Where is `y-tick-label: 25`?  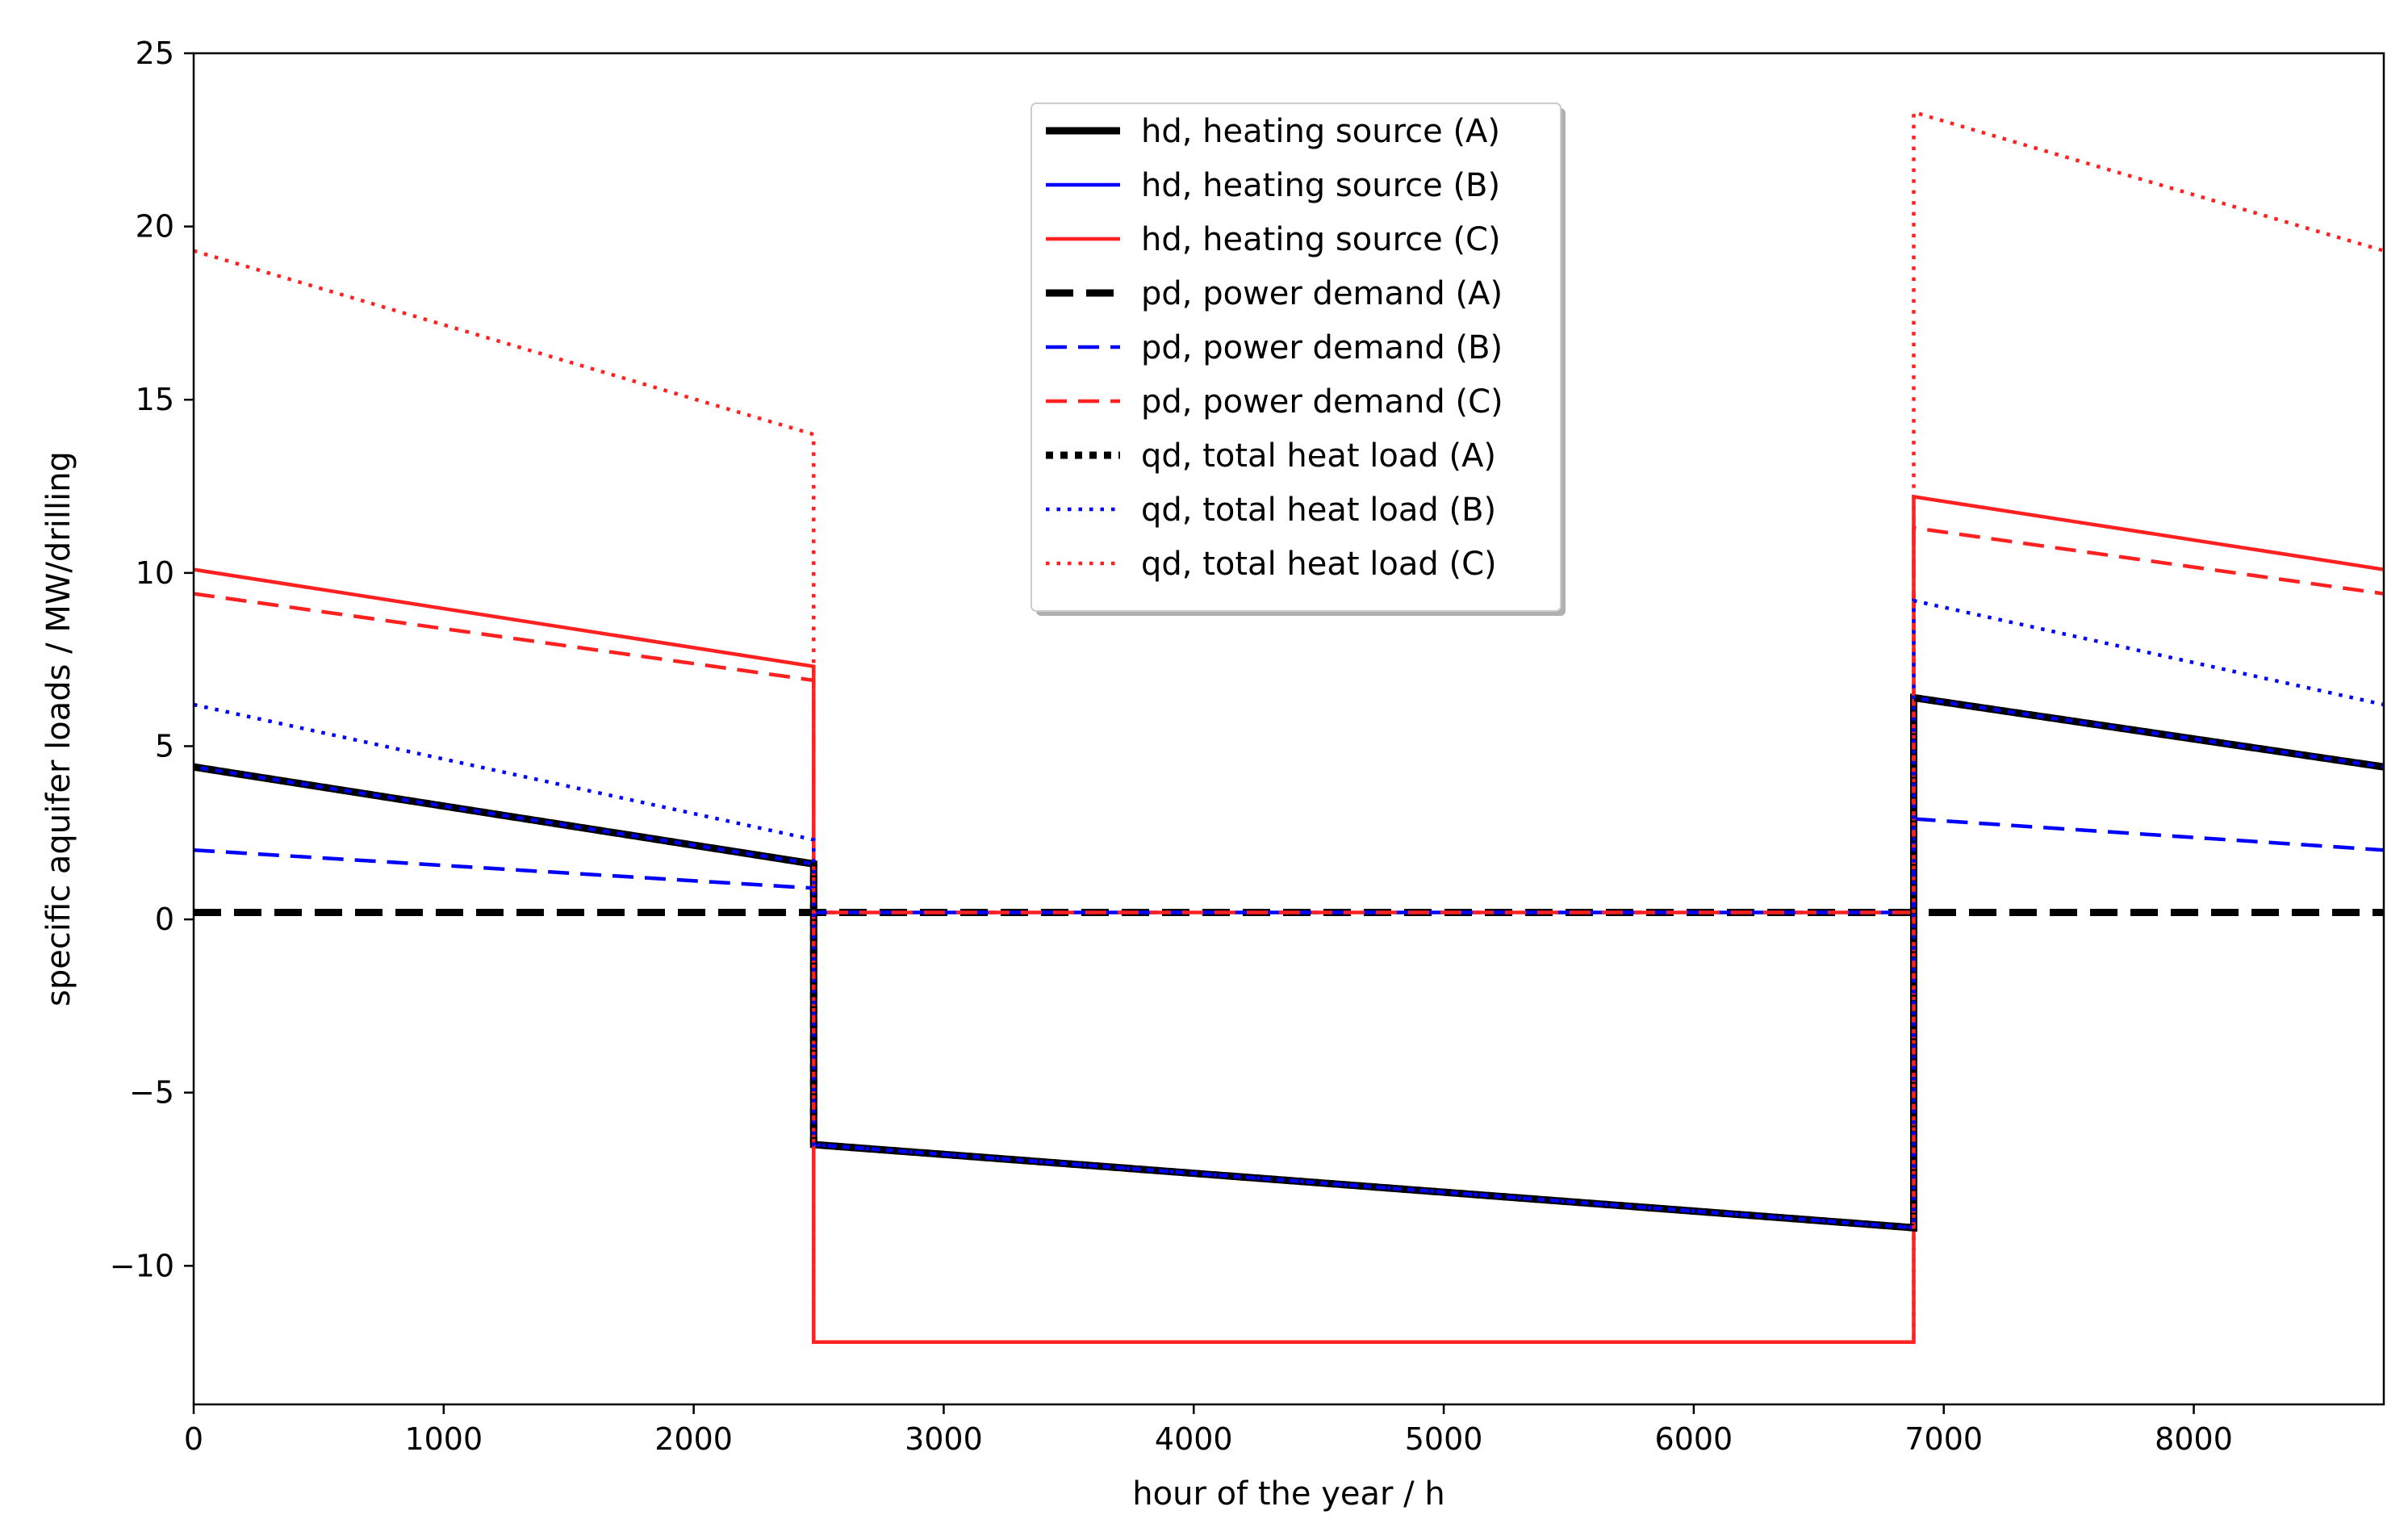 y-tick-label: 25 is located at coordinates (155, 53).